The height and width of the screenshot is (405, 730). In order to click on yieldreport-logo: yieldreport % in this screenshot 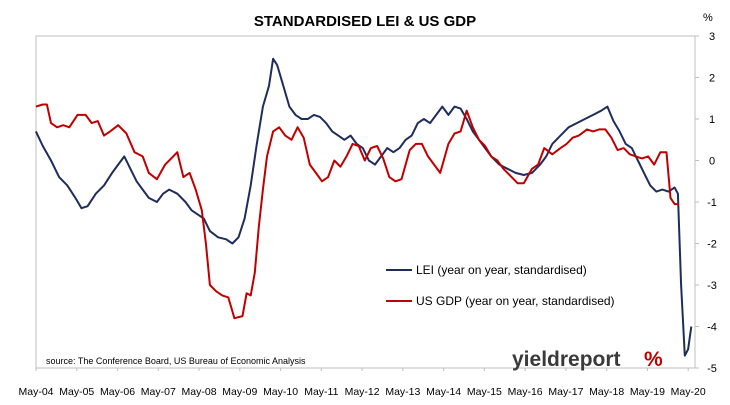, I will do `click(587, 359)`.